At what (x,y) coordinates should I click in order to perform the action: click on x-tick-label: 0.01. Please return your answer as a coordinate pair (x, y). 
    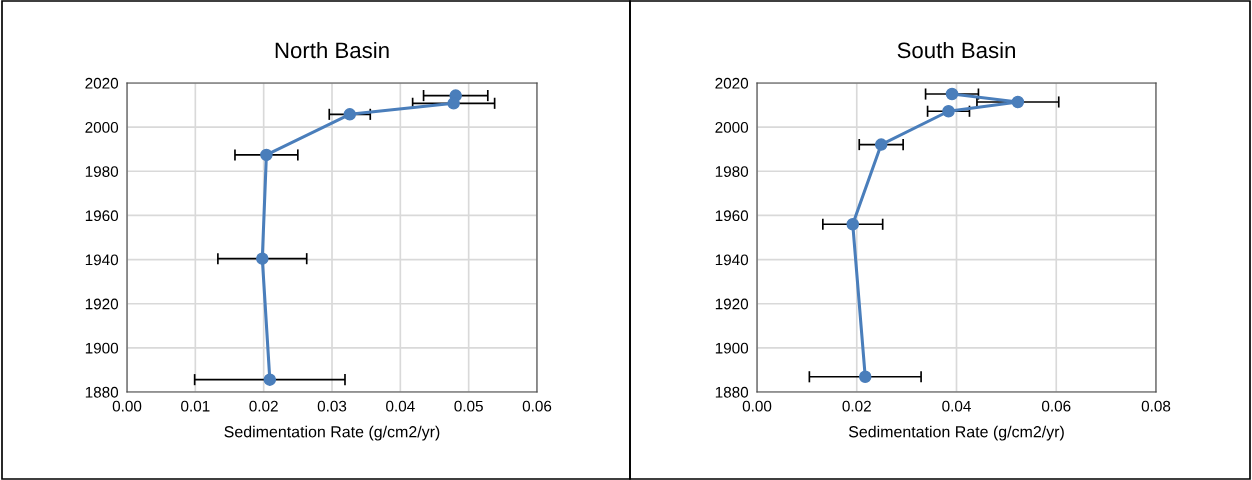
    Looking at the image, I should click on (195, 406).